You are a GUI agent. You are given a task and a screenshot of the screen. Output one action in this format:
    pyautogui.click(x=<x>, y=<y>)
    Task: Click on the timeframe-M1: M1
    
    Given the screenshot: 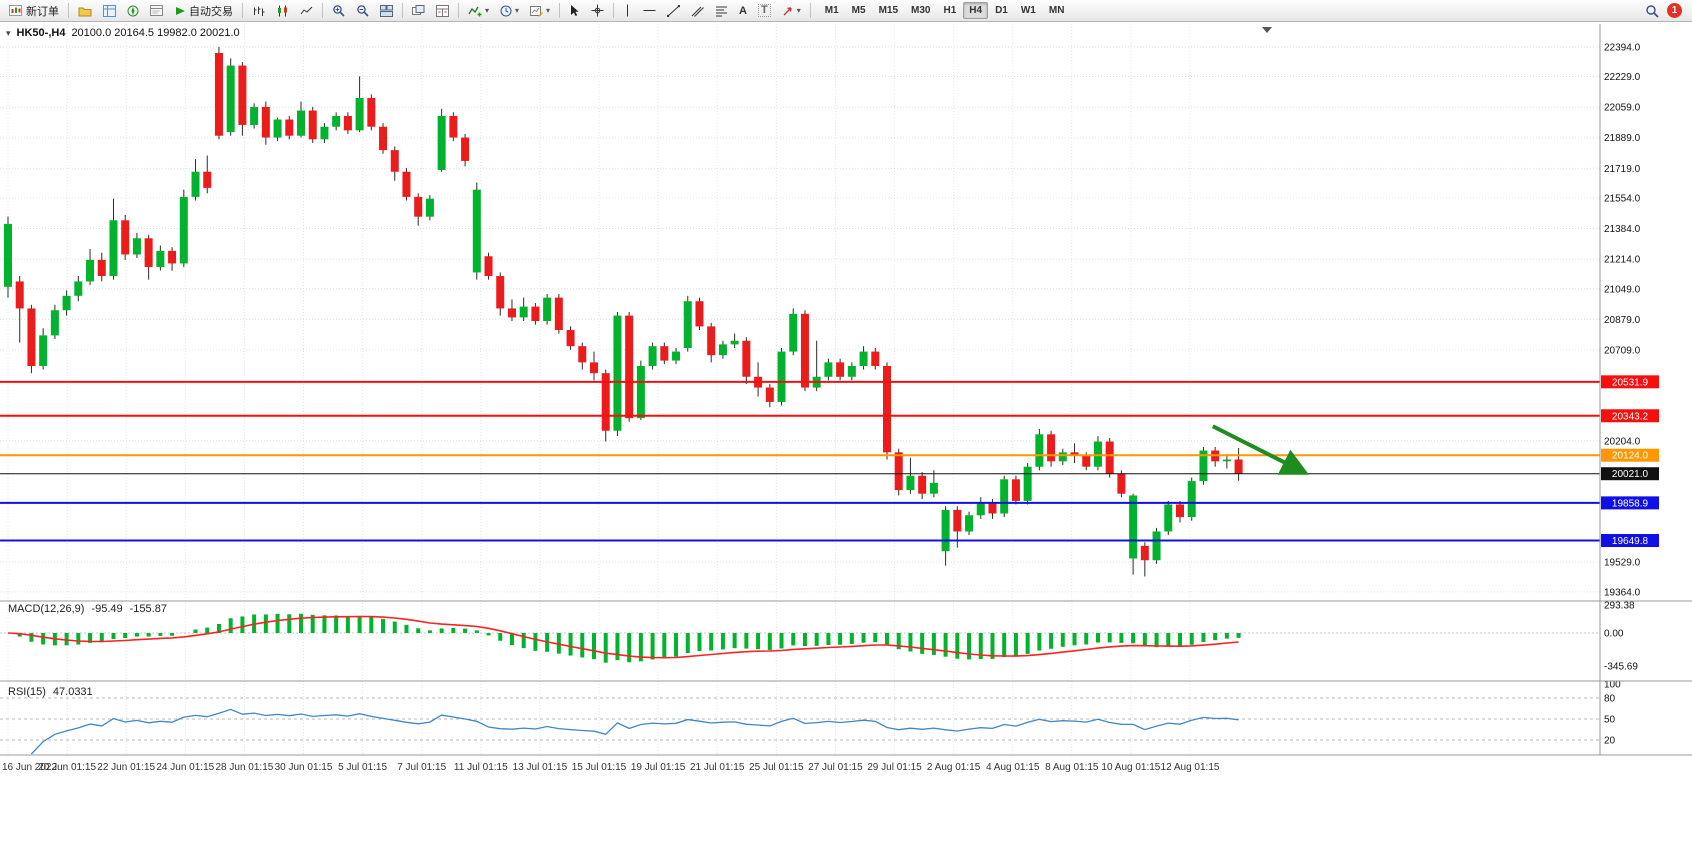 What is the action you would take?
    pyautogui.click(x=832, y=10)
    